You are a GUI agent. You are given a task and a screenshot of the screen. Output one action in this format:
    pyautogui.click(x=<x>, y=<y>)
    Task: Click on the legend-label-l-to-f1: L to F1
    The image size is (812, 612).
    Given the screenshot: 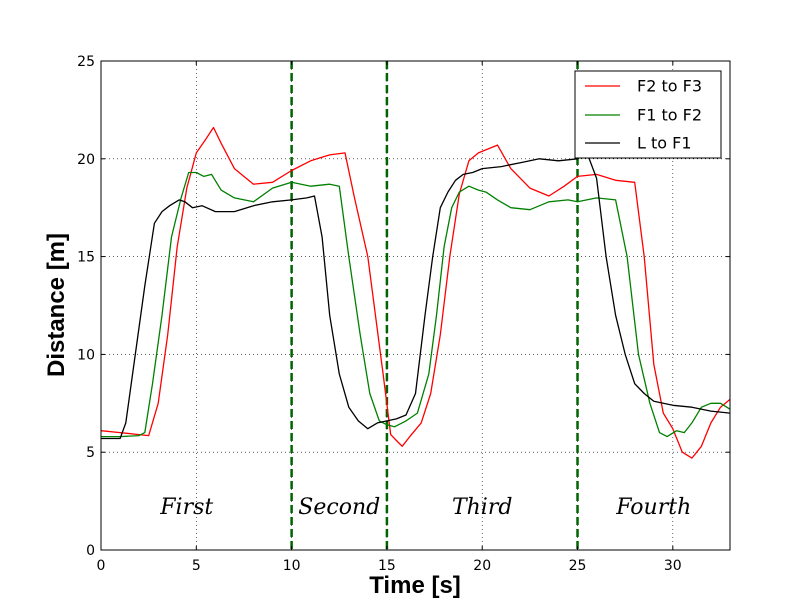 What is the action you would take?
    pyautogui.click(x=664, y=143)
    